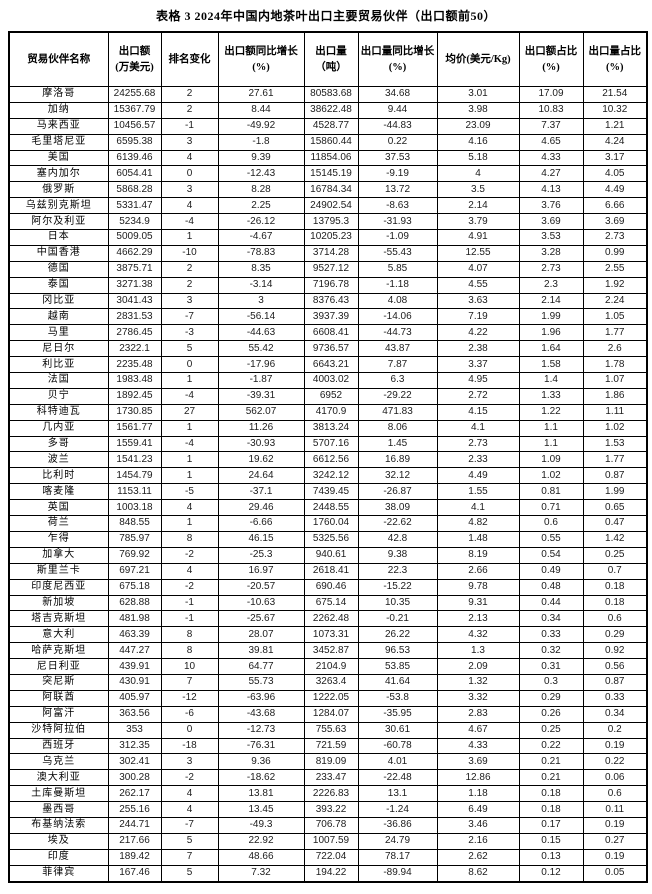 The height and width of the screenshot is (894, 652). I want to click on value-cell: 1.02, so click(551, 476).